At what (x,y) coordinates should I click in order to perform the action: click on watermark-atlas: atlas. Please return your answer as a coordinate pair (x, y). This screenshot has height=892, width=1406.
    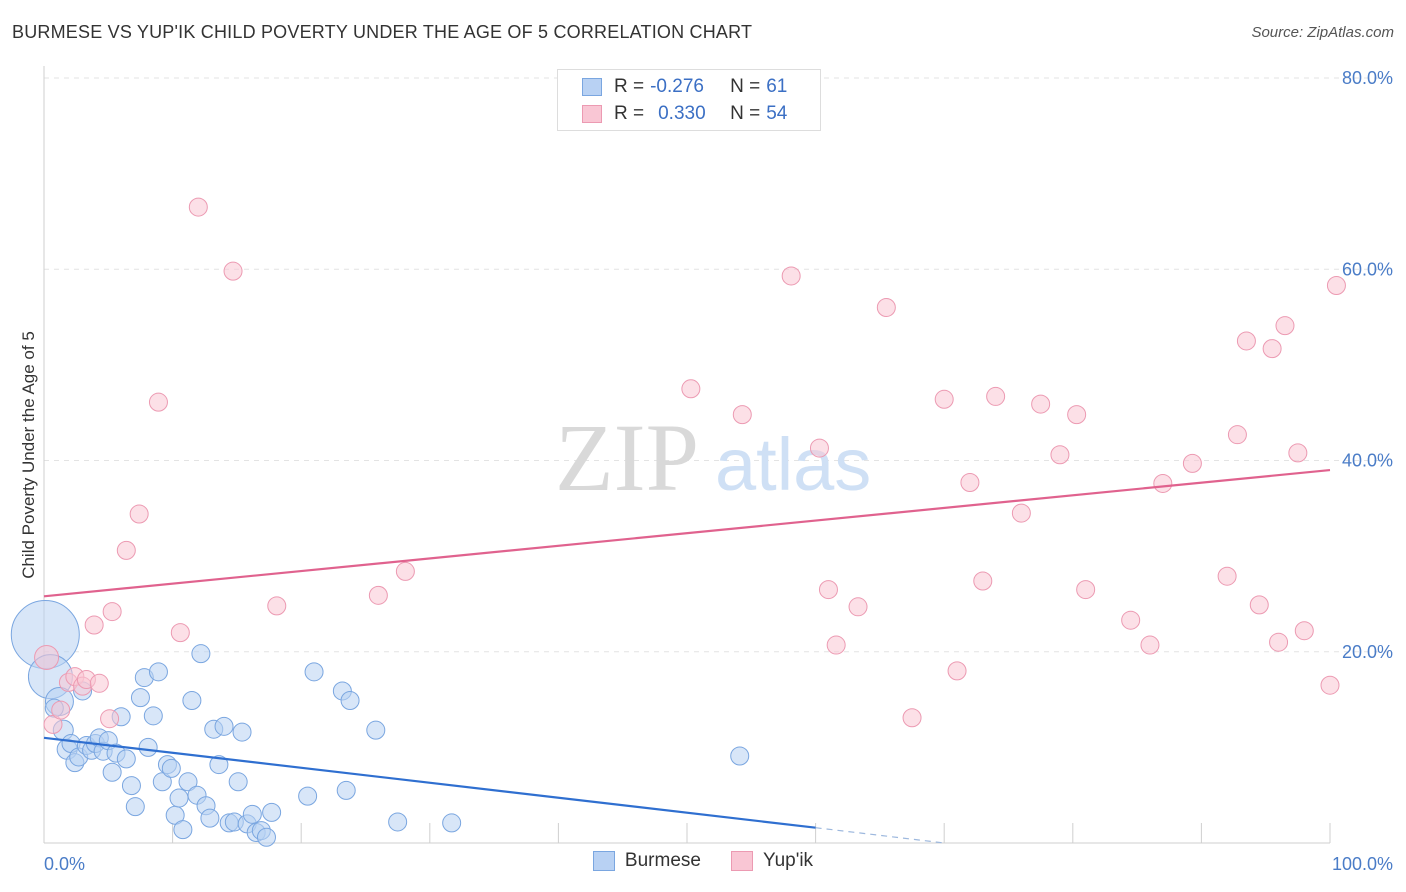
    Looking at the image, I should click on (793, 464).